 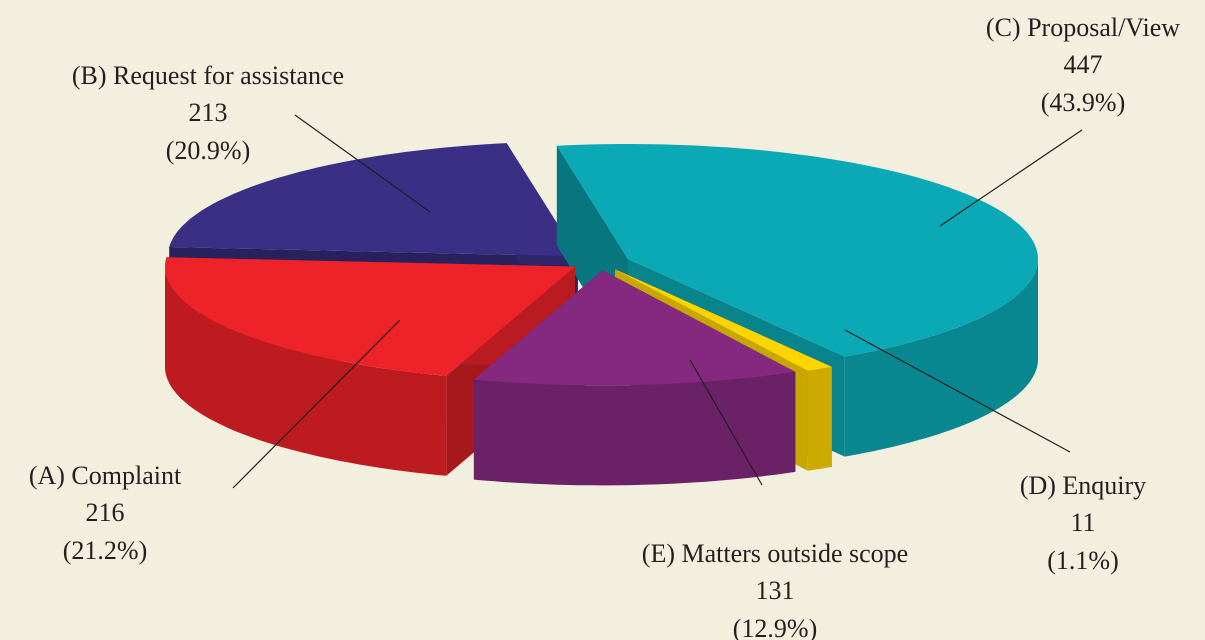 I want to click on value-label: 213, so click(x=208, y=112).